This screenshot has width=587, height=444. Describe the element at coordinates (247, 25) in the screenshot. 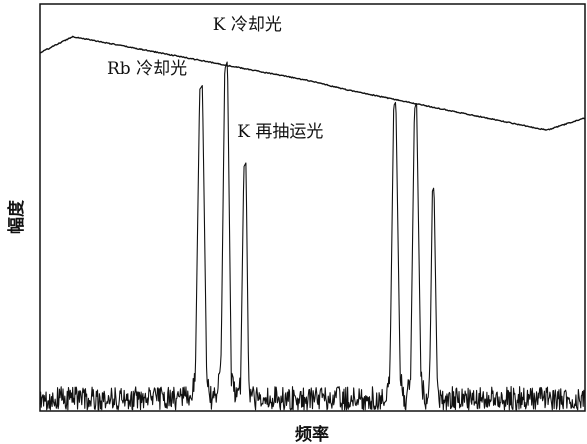

I see `annotation-k-cooling: K 冷却光` at that location.